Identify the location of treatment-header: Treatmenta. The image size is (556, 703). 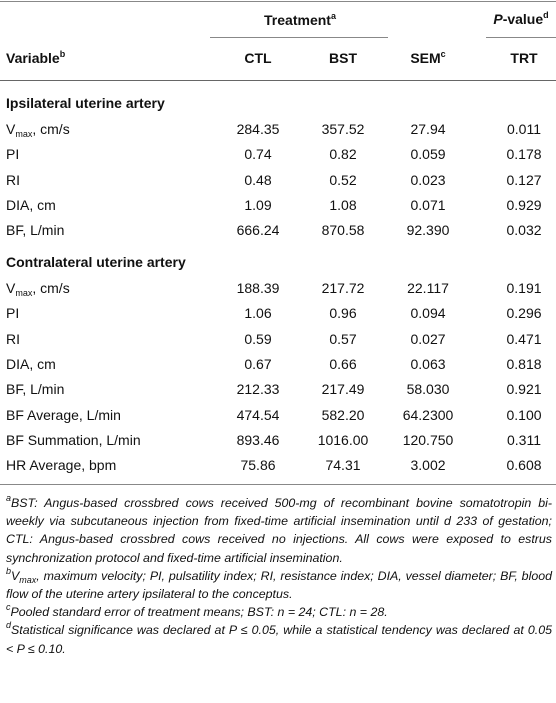
(300, 20).